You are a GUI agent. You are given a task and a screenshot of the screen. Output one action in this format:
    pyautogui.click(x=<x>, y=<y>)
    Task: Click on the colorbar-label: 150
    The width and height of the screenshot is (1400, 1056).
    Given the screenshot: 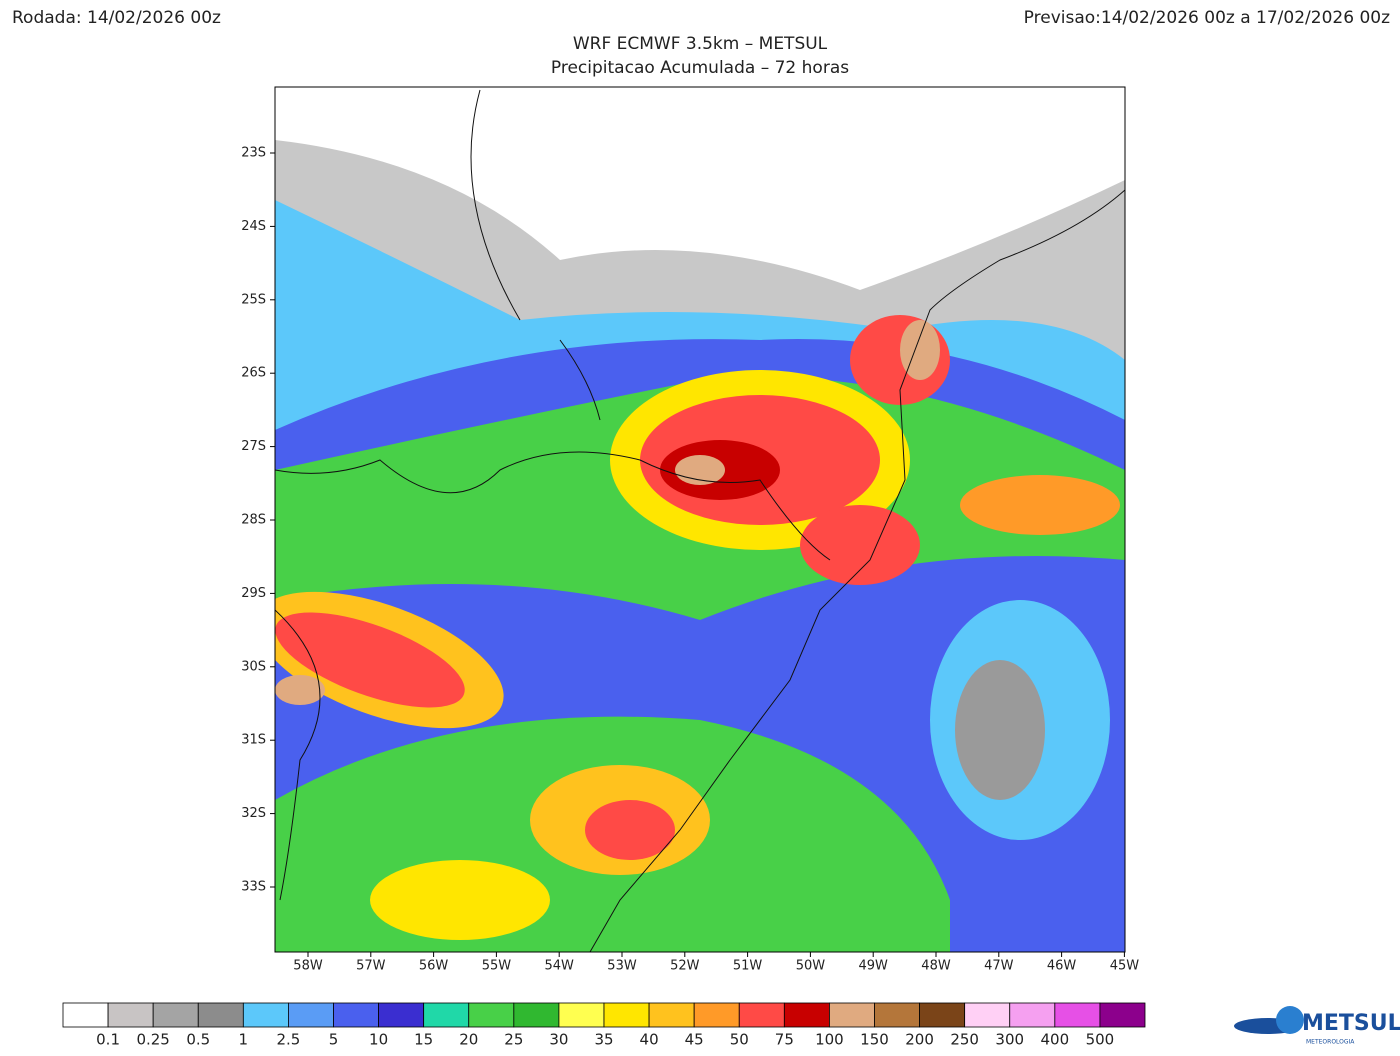 What is the action you would take?
    pyautogui.click(x=874, y=1040)
    